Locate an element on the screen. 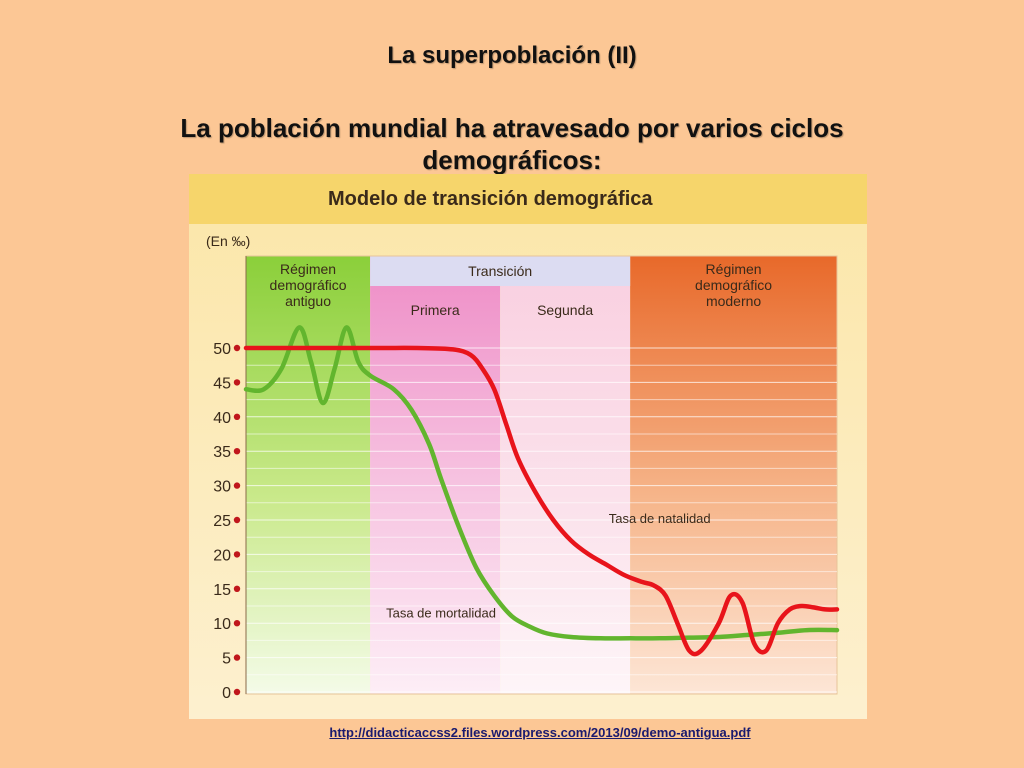  y-tick-label: 35 is located at coordinates (222, 452).